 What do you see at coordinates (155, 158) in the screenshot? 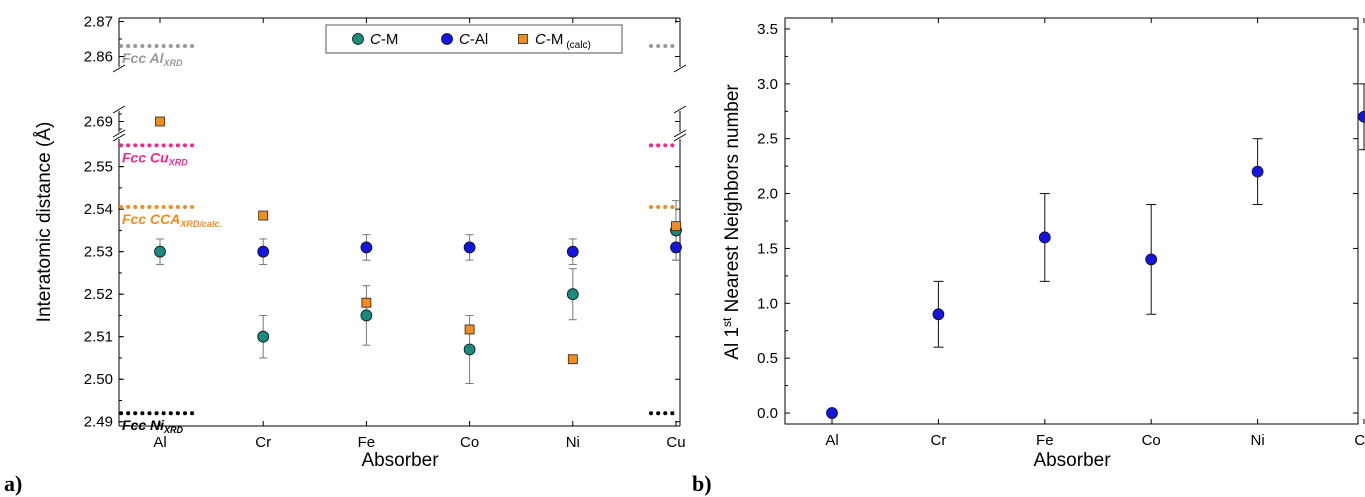
I see `reference-line-label: Fcc CuXRD` at bounding box center [155, 158].